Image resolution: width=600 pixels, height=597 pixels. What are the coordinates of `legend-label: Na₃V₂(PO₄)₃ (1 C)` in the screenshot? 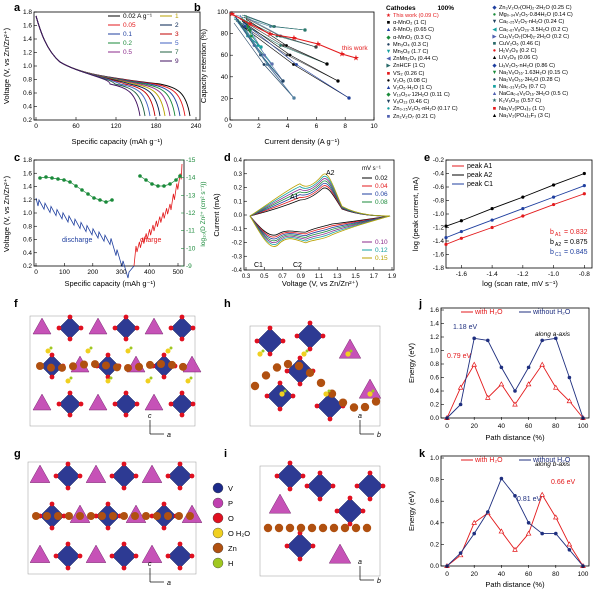 It's located at (522, 108).